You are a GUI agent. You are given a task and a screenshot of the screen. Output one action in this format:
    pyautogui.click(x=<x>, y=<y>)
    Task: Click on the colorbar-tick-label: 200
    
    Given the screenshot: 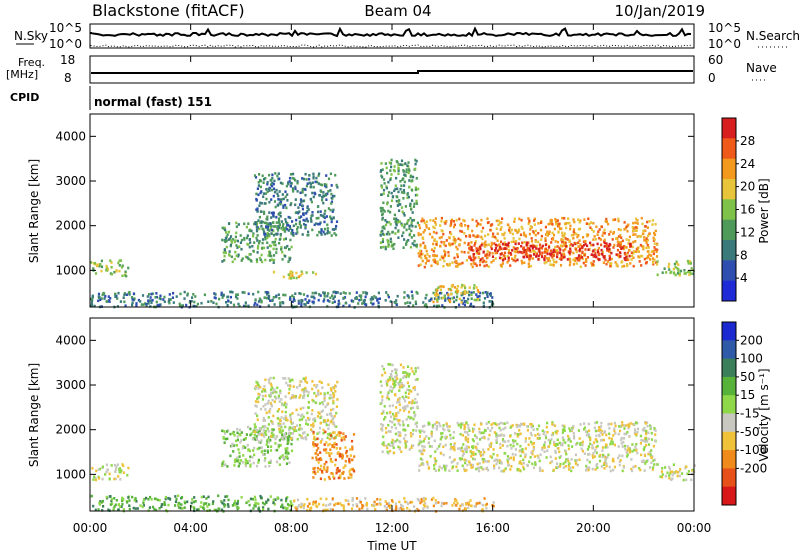 What is the action you would take?
    pyautogui.click(x=751, y=340)
    